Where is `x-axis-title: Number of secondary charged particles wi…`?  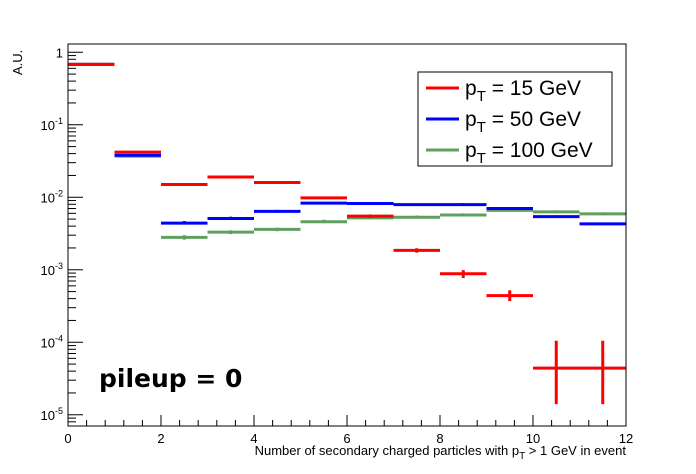
x-axis-title: Number of secondary charged particles wi… is located at coordinates (441, 452).